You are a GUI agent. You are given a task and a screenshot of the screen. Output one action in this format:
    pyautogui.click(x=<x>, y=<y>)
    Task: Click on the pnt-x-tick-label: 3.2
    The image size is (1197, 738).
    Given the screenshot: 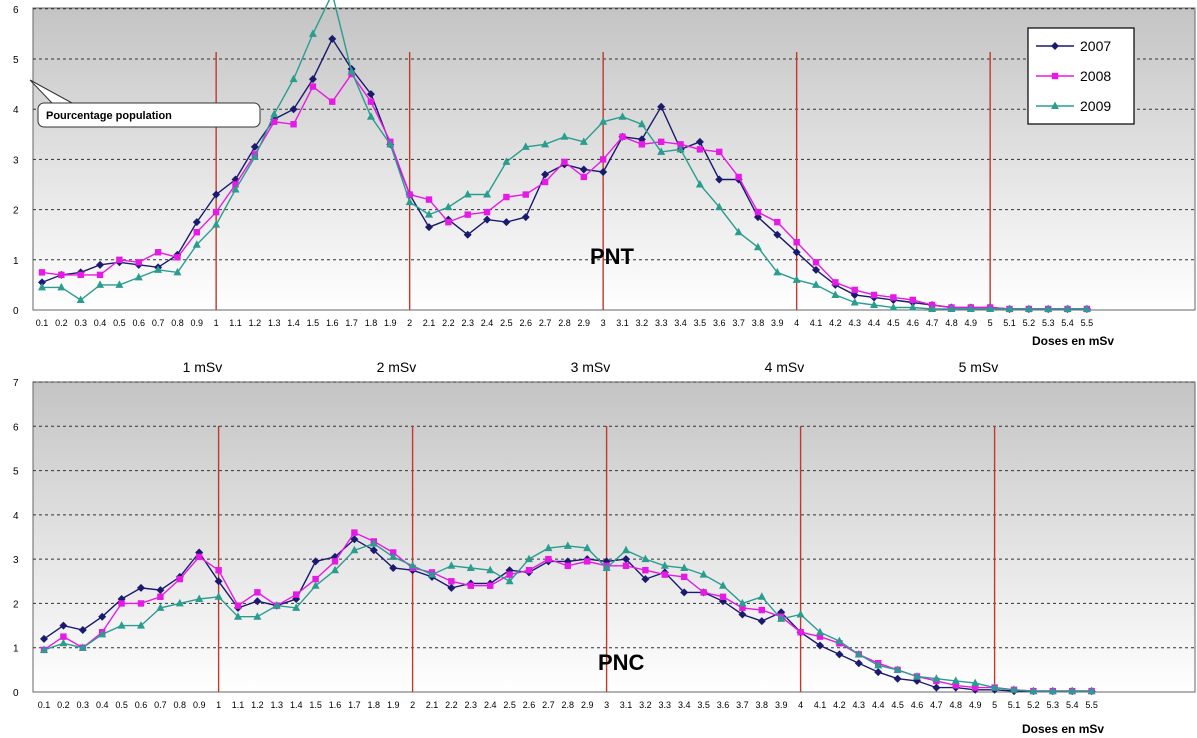 What is the action you would take?
    pyautogui.click(x=642, y=323)
    